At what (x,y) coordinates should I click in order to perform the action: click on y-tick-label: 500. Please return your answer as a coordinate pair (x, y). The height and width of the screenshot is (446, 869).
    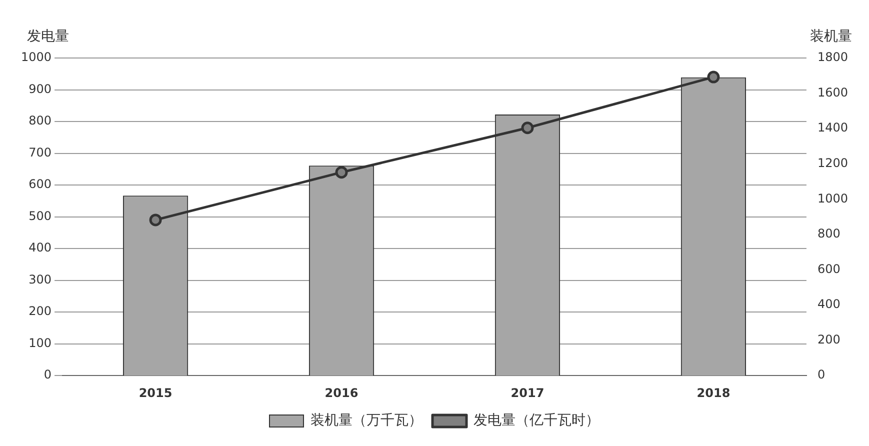
    Looking at the image, I should click on (40, 215).